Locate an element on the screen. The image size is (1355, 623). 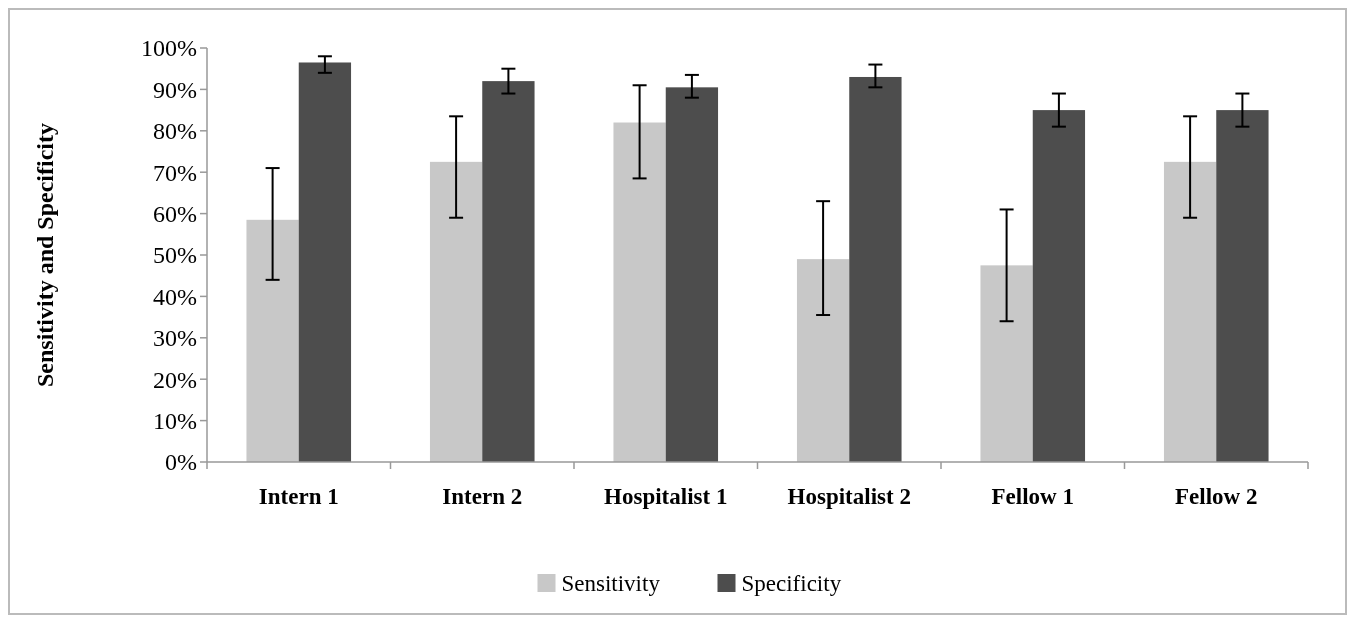
x-tick-label: Hospitalist 1 is located at coordinates (666, 496).